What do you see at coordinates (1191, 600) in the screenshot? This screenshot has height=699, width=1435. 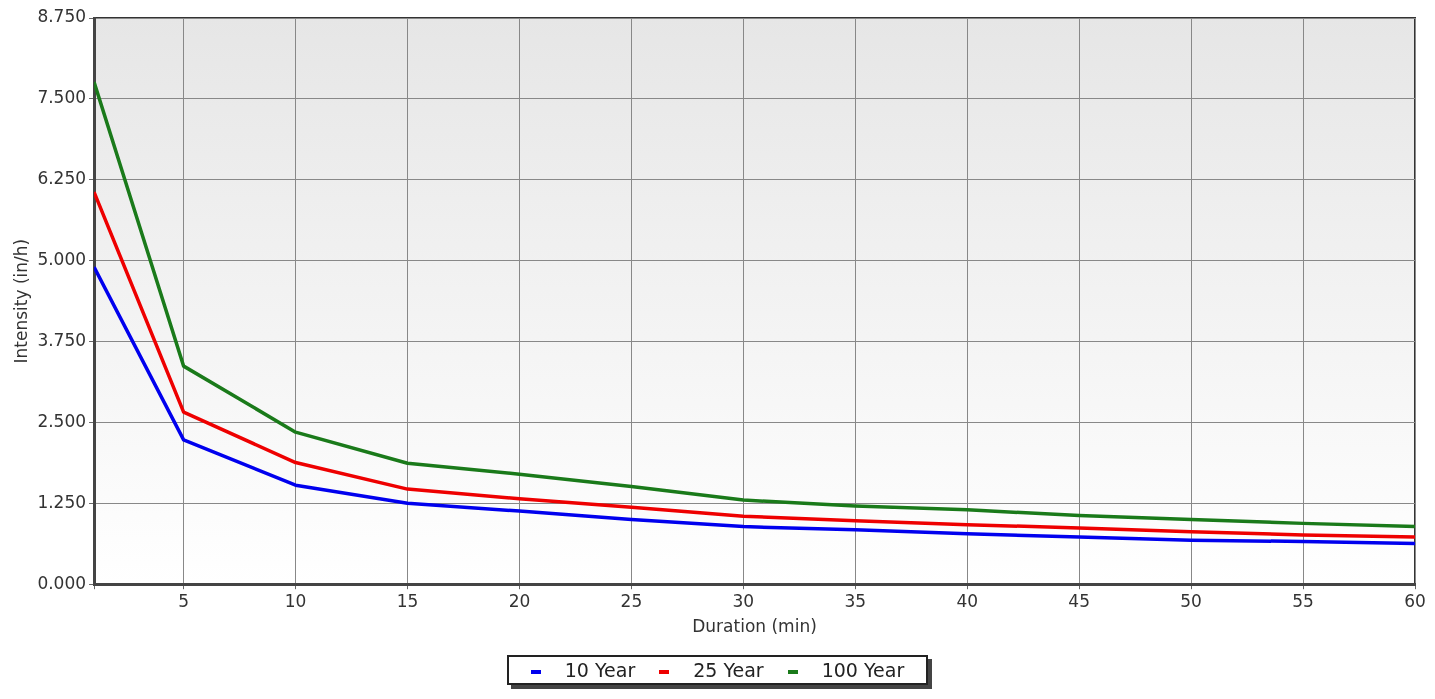 I see `x-tick-label: 50` at bounding box center [1191, 600].